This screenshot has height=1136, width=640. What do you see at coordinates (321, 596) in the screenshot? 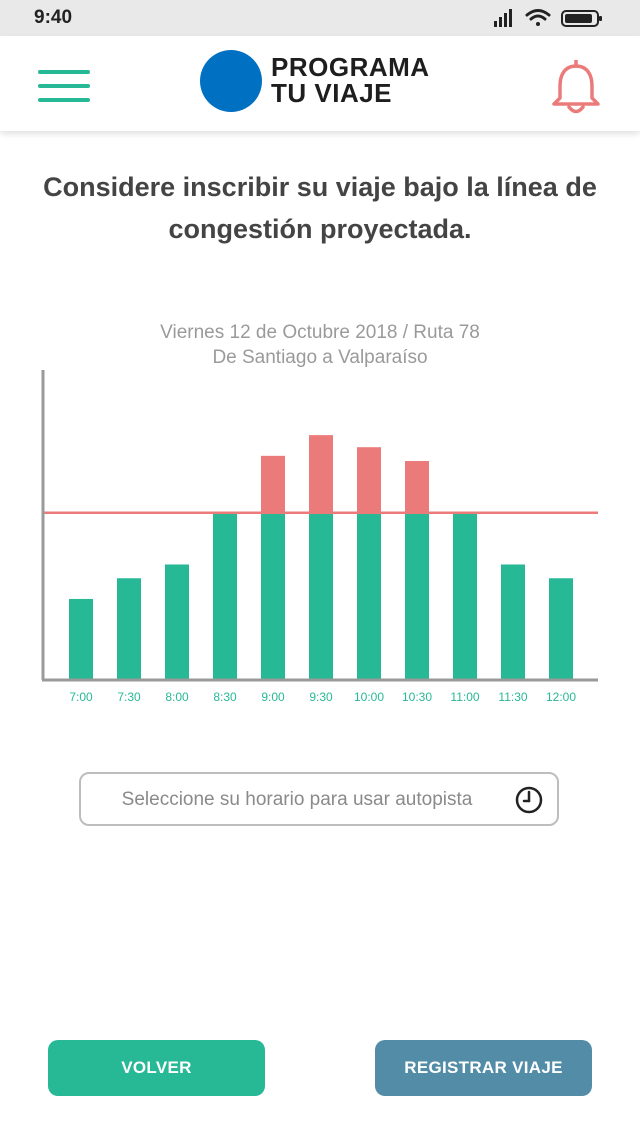
I see `bar-9:30` at bounding box center [321, 596].